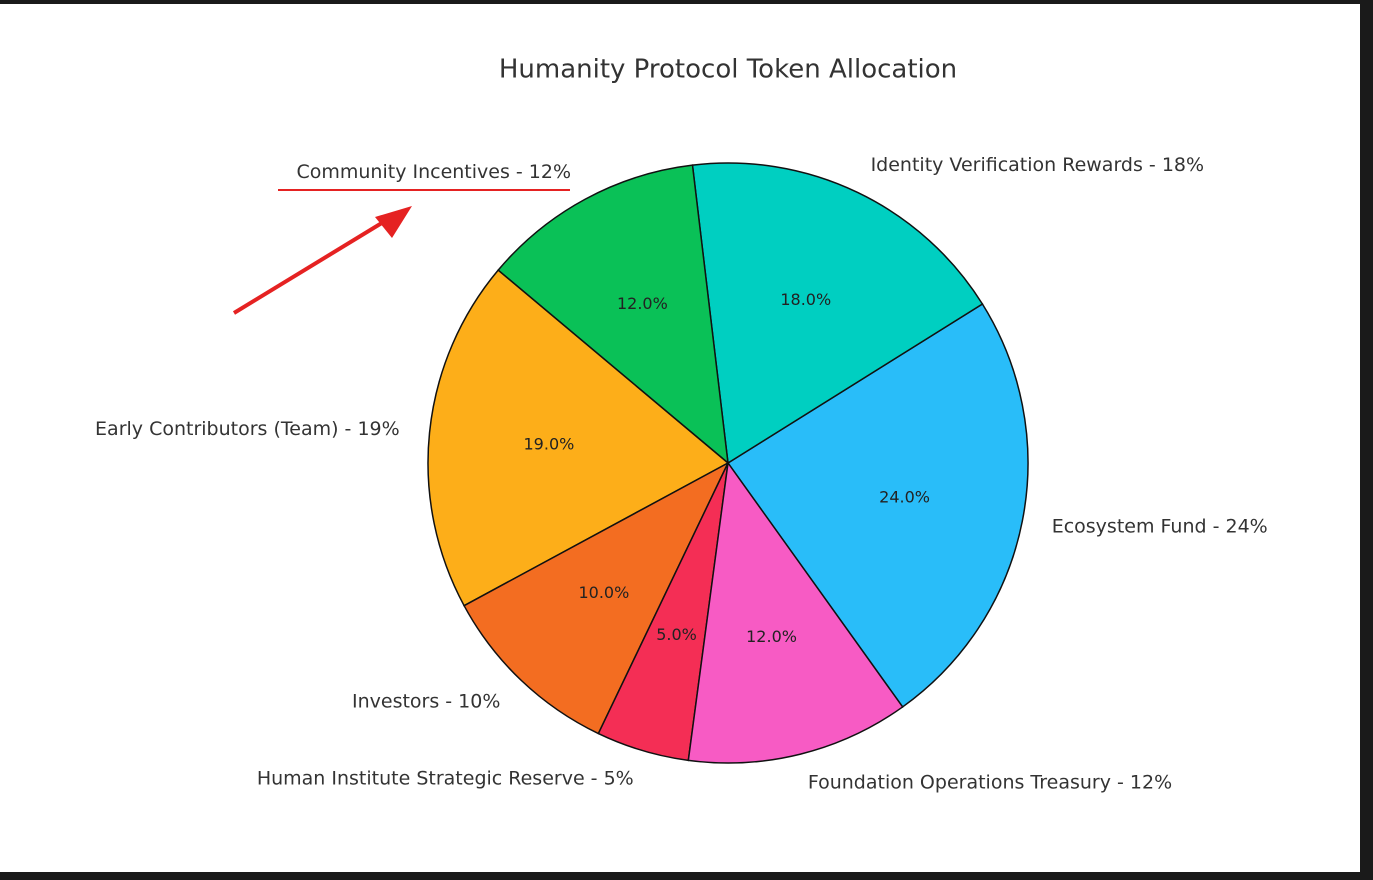 The image size is (1373, 880). What do you see at coordinates (603, 592) in the screenshot?
I see `value-label: 10.0%` at bounding box center [603, 592].